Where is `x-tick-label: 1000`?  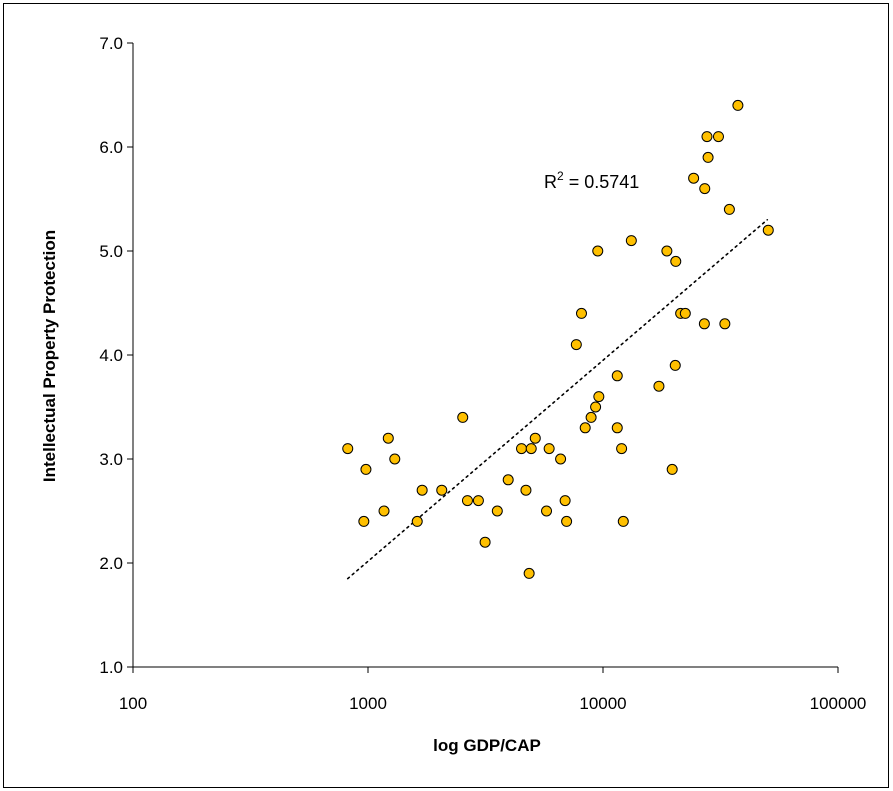 x-tick-label: 1000 is located at coordinates (368, 703).